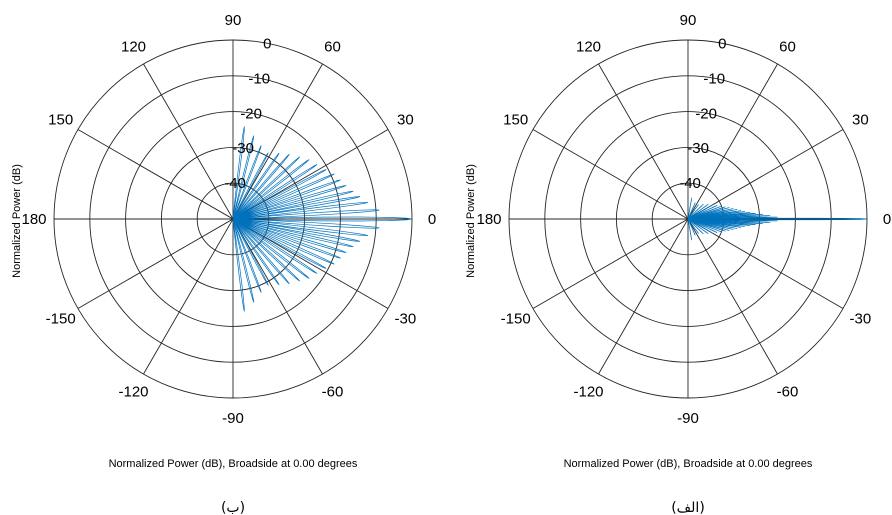 Image resolution: width=892 pixels, height=515 pixels. I want to click on pattern-trace-left, so click(322, 219).